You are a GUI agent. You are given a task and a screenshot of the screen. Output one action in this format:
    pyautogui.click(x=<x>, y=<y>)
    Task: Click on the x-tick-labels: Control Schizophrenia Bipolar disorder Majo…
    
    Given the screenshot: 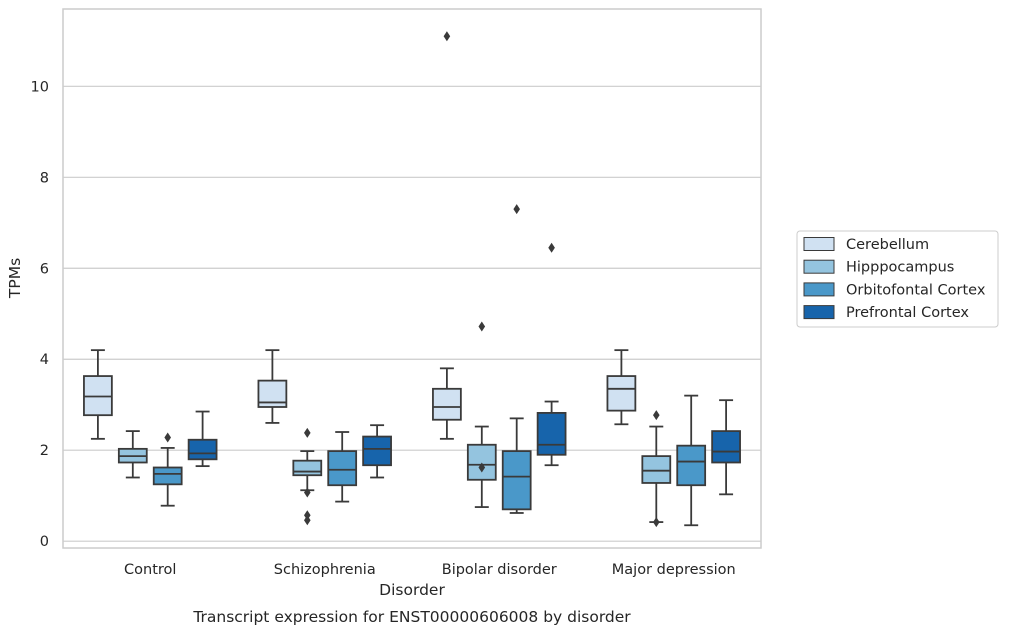 What is the action you would take?
    pyautogui.click(x=430, y=570)
    